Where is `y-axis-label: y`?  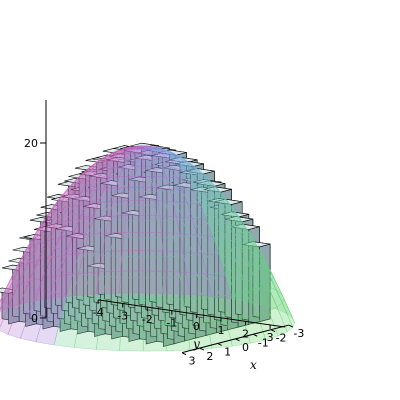 y-axis-label: y is located at coordinates (196, 344).